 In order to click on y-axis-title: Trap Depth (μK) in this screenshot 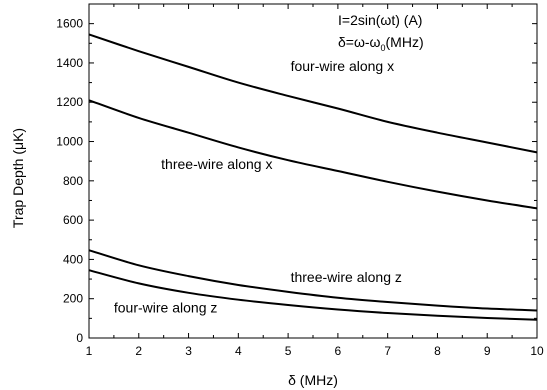, I will do `click(18, 178)`.